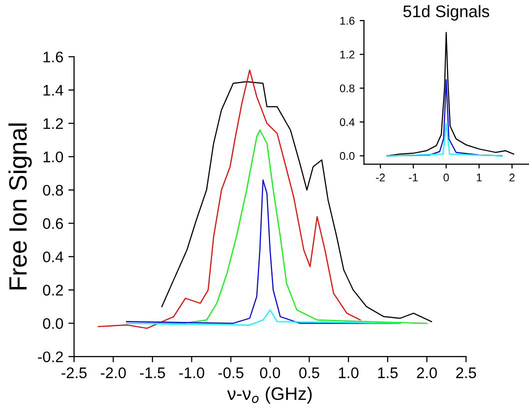 The width and height of the screenshot is (529, 420). I want to click on x-tick-label: 1, so click(479, 178).